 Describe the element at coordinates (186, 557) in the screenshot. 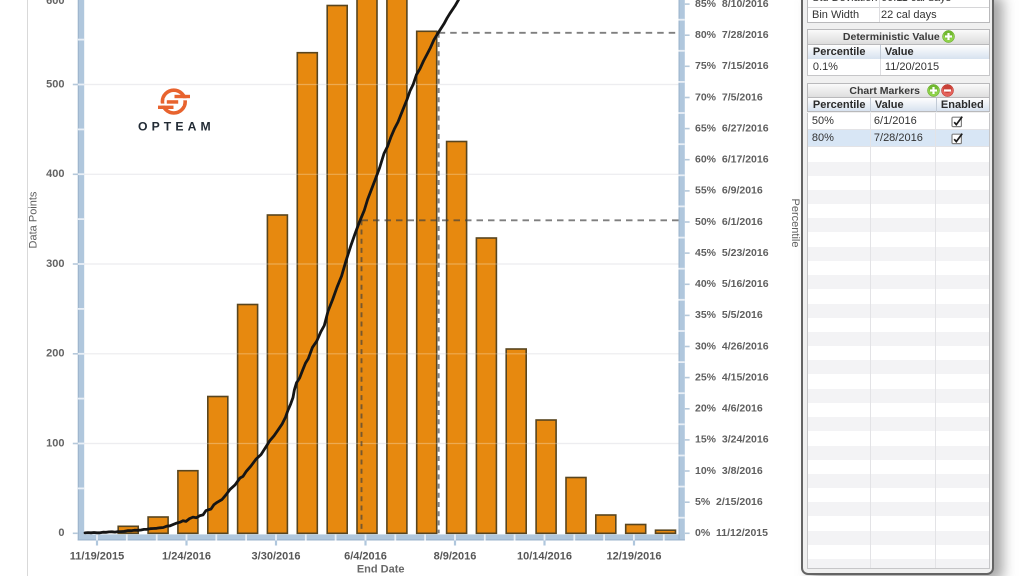

I see `svg-text: 1/24/2016` at that location.